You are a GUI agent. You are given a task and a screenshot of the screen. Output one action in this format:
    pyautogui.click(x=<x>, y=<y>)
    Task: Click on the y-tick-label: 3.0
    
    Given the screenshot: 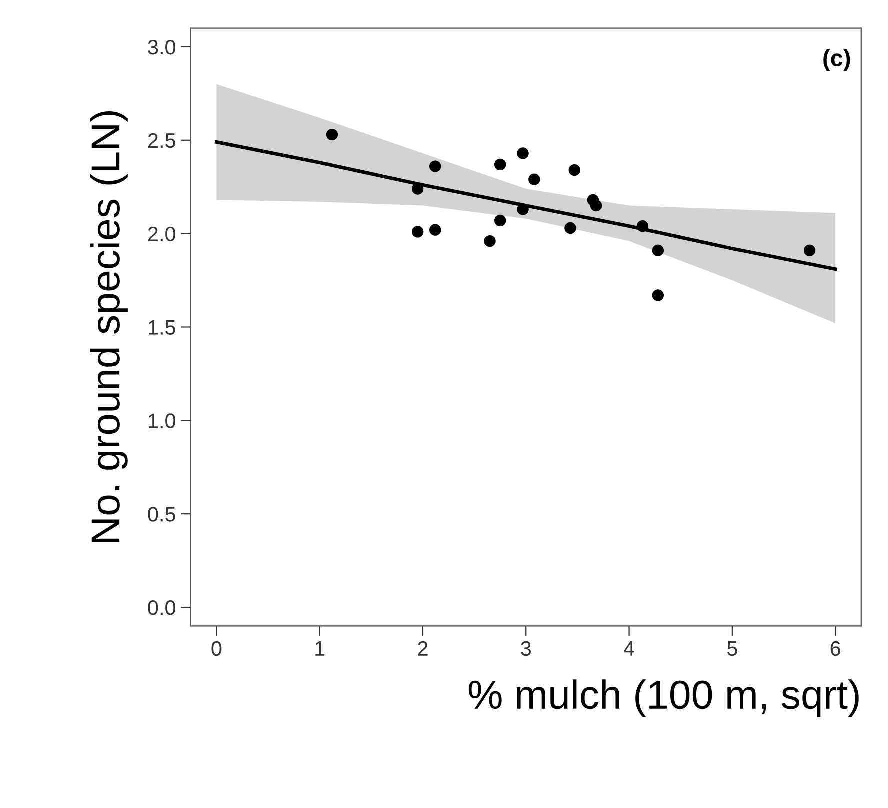 What is the action you would take?
    pyautogui.click(x=162, y=47)
    